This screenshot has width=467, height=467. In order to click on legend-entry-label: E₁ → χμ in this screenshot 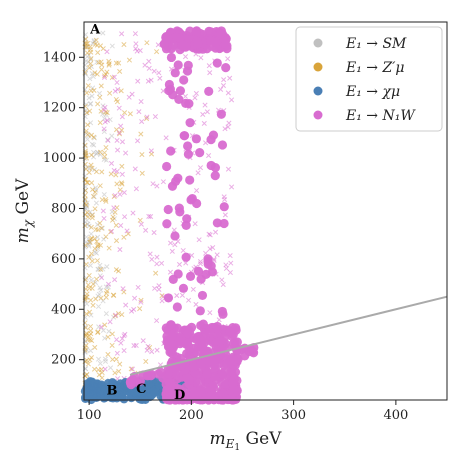, I will do `click(372, 92)`.